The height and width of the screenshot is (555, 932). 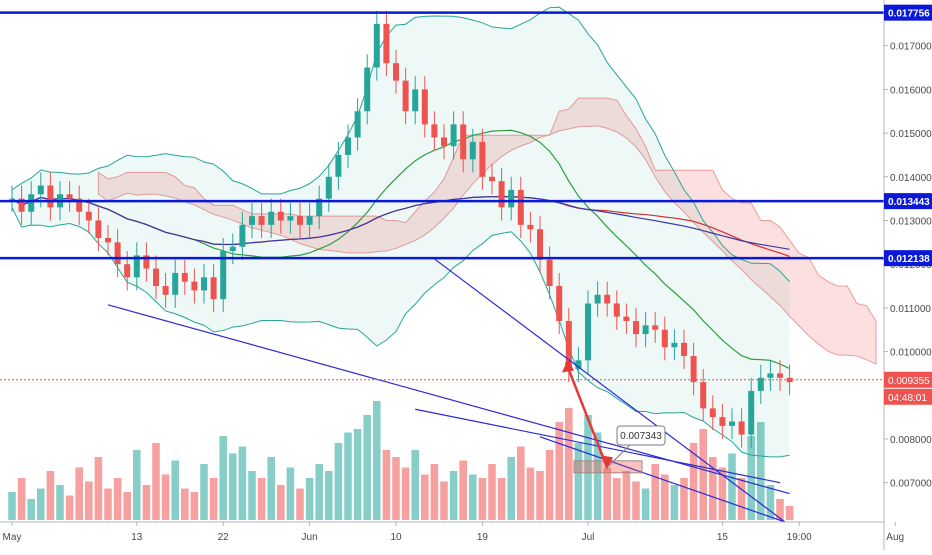 I want to click on callout-box, so click(x=641, y=435).